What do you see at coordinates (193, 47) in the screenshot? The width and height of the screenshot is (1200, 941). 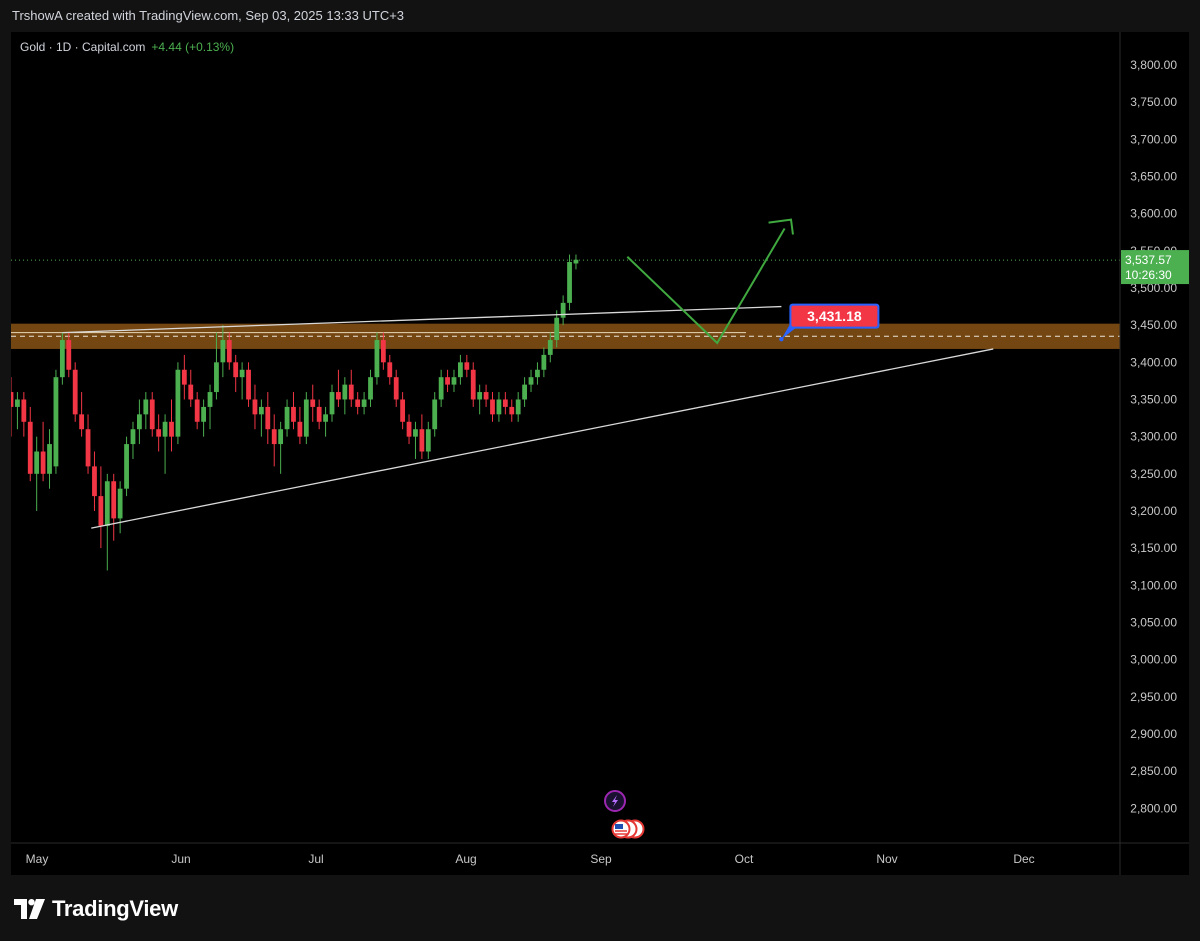 I see `price-change: +4.44 (+0.13%)` at bounding box center [193, 47].